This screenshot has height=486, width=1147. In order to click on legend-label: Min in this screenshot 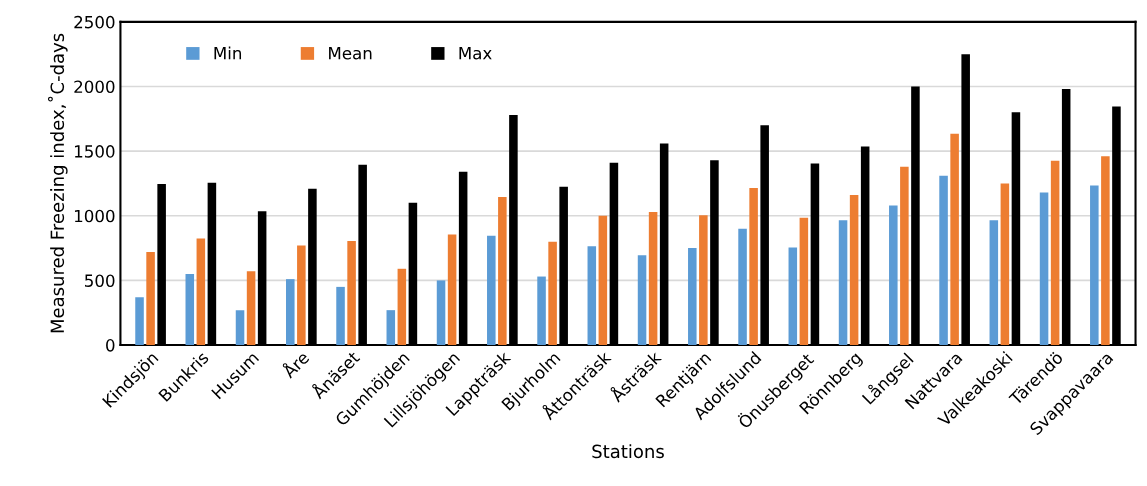, I will do `click(228, 53)`.